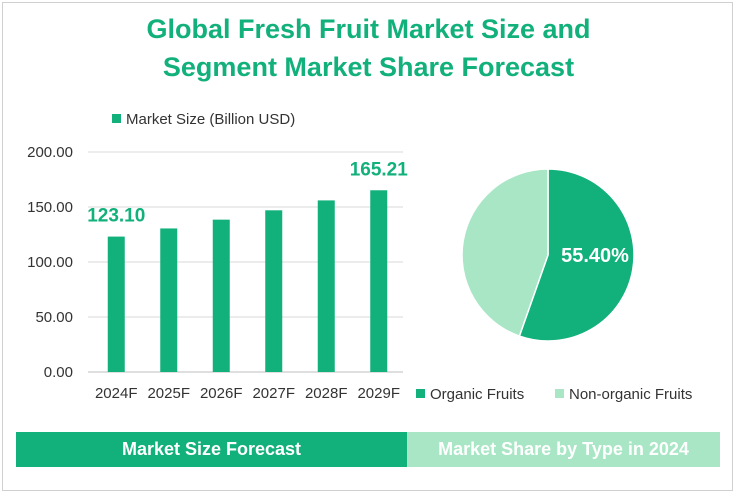  I want to click on bars, so click(247, 281).